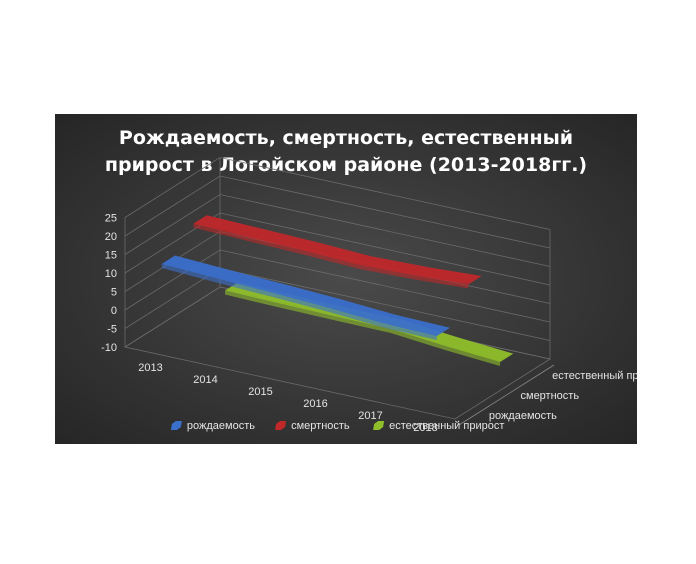 The height and width of the screenshot is (564, 696). Describe the element at coordinates (260, 392) in the screenshot. I see `x-tick-label: 2015` at that location.